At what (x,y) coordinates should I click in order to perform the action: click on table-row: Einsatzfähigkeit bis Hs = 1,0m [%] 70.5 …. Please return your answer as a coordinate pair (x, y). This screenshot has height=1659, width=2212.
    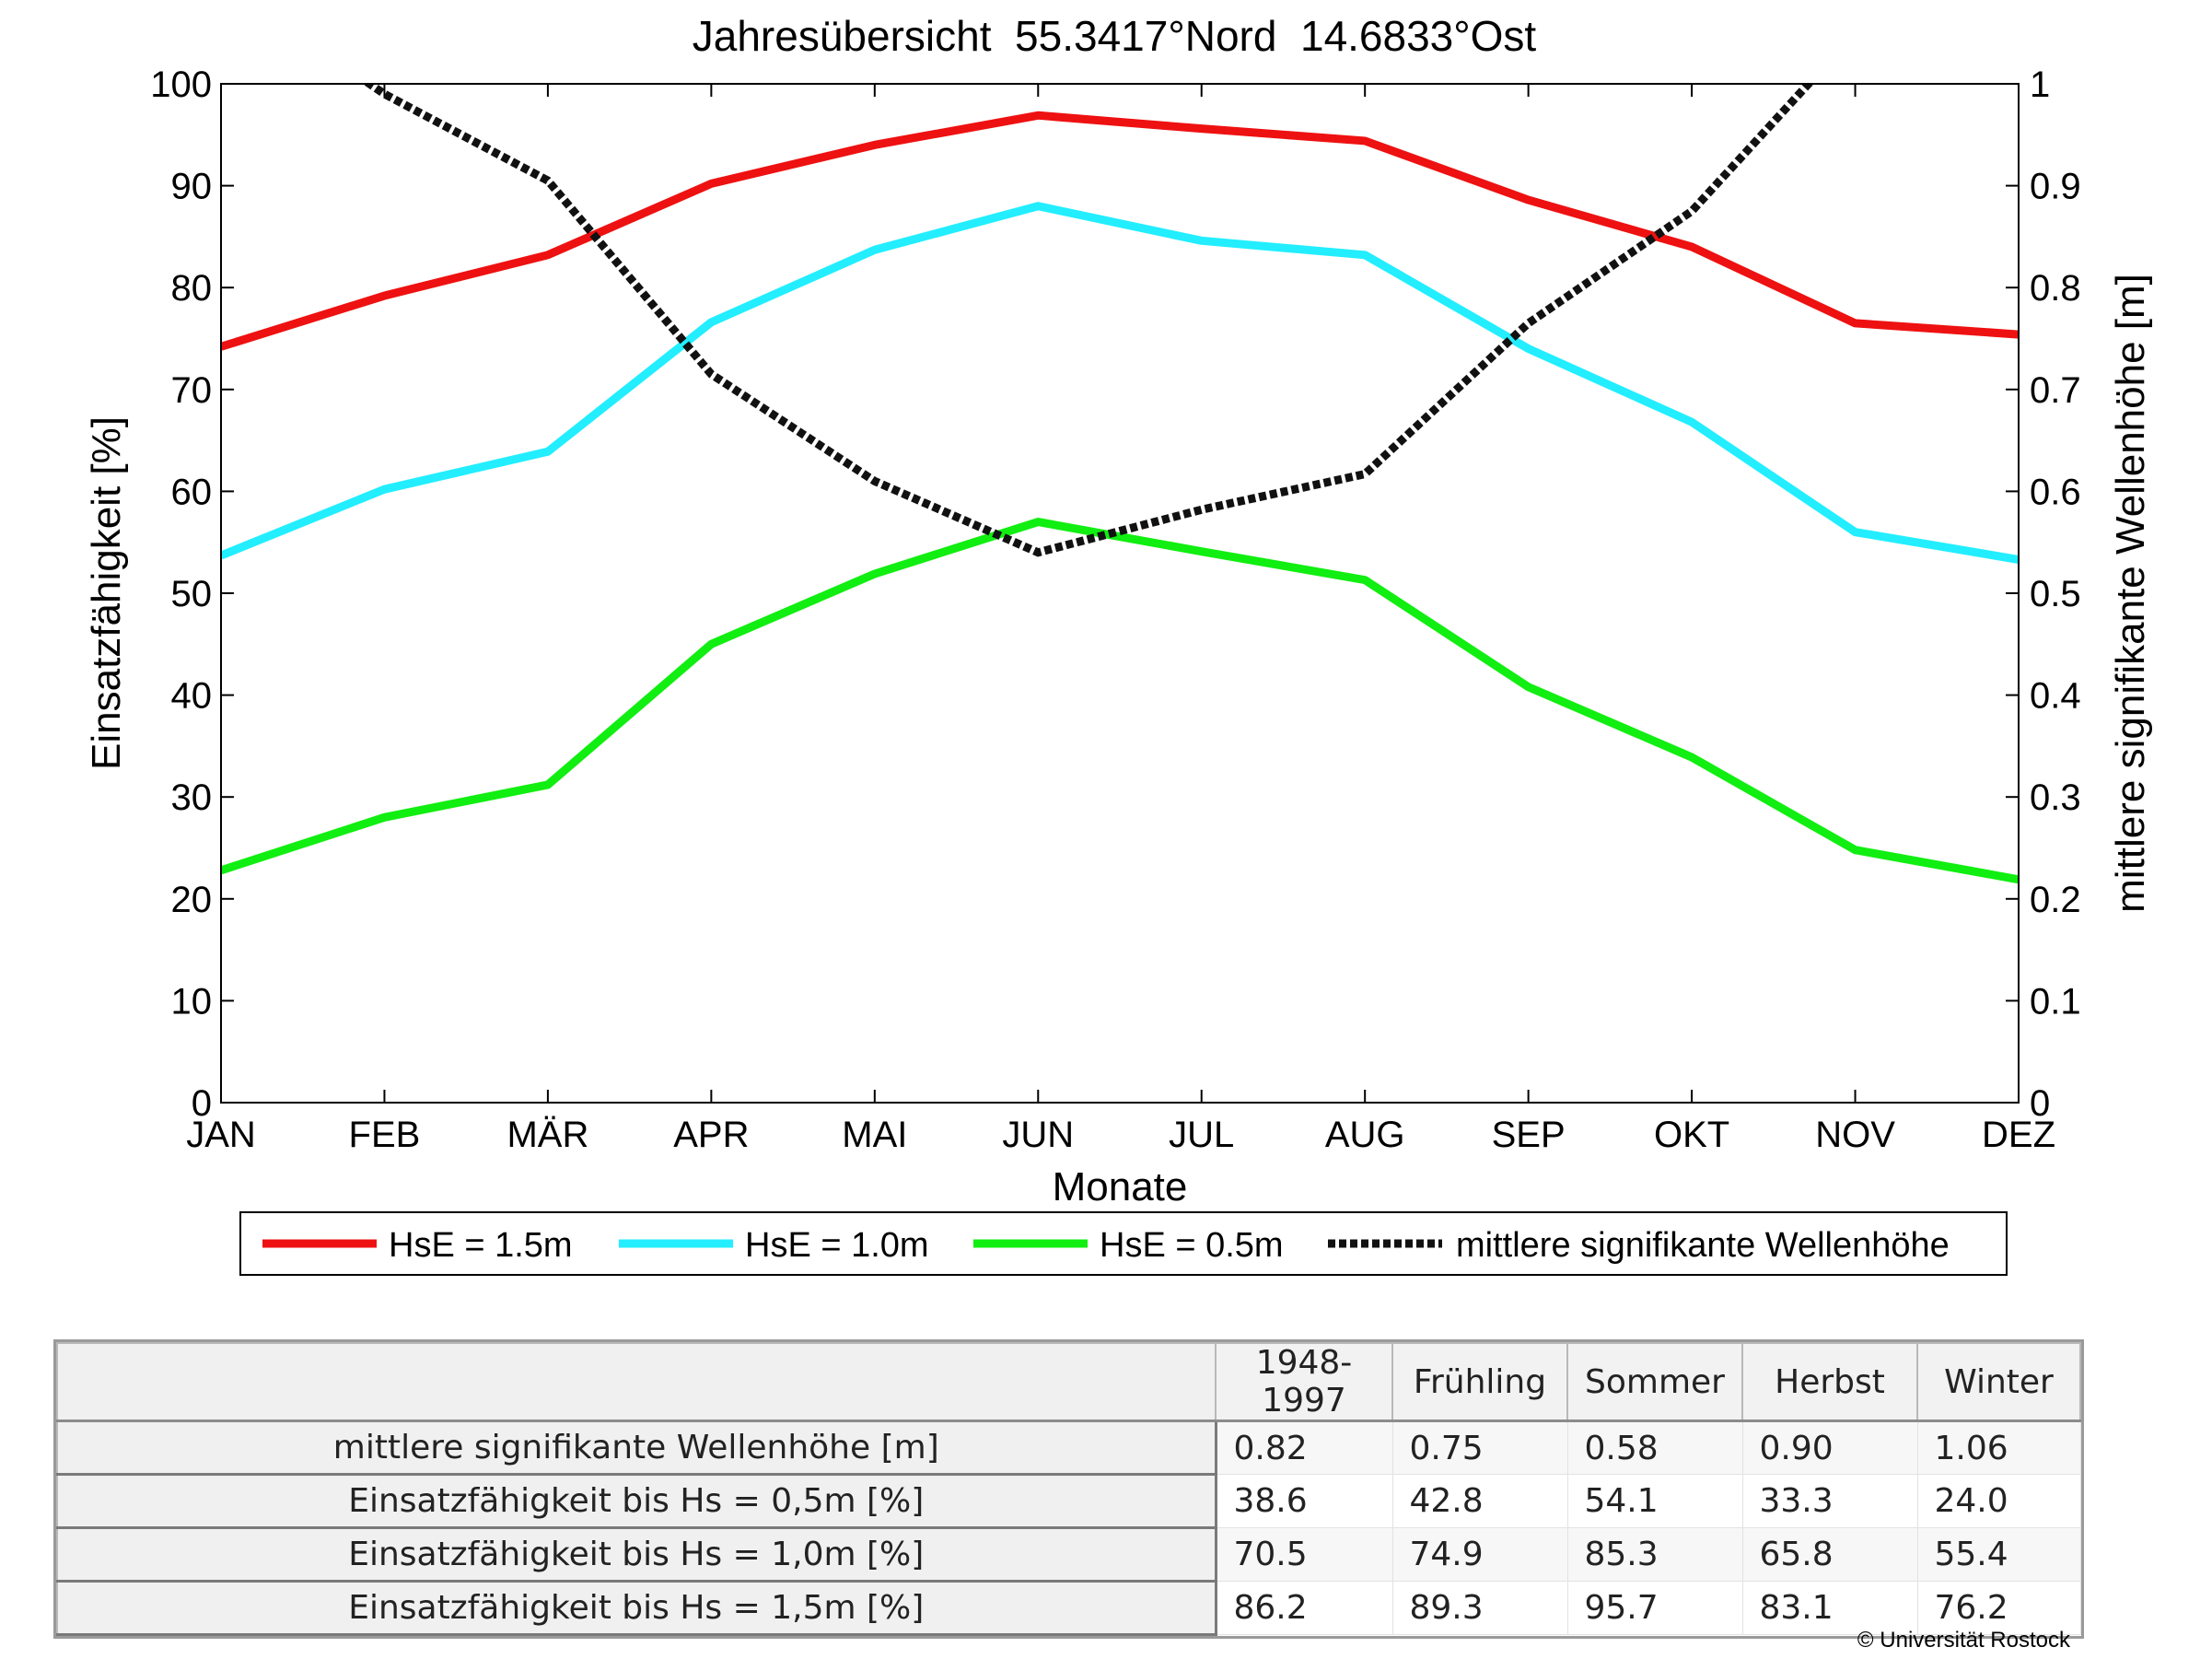
    Looking at the image, I should click on (1069, 1554).